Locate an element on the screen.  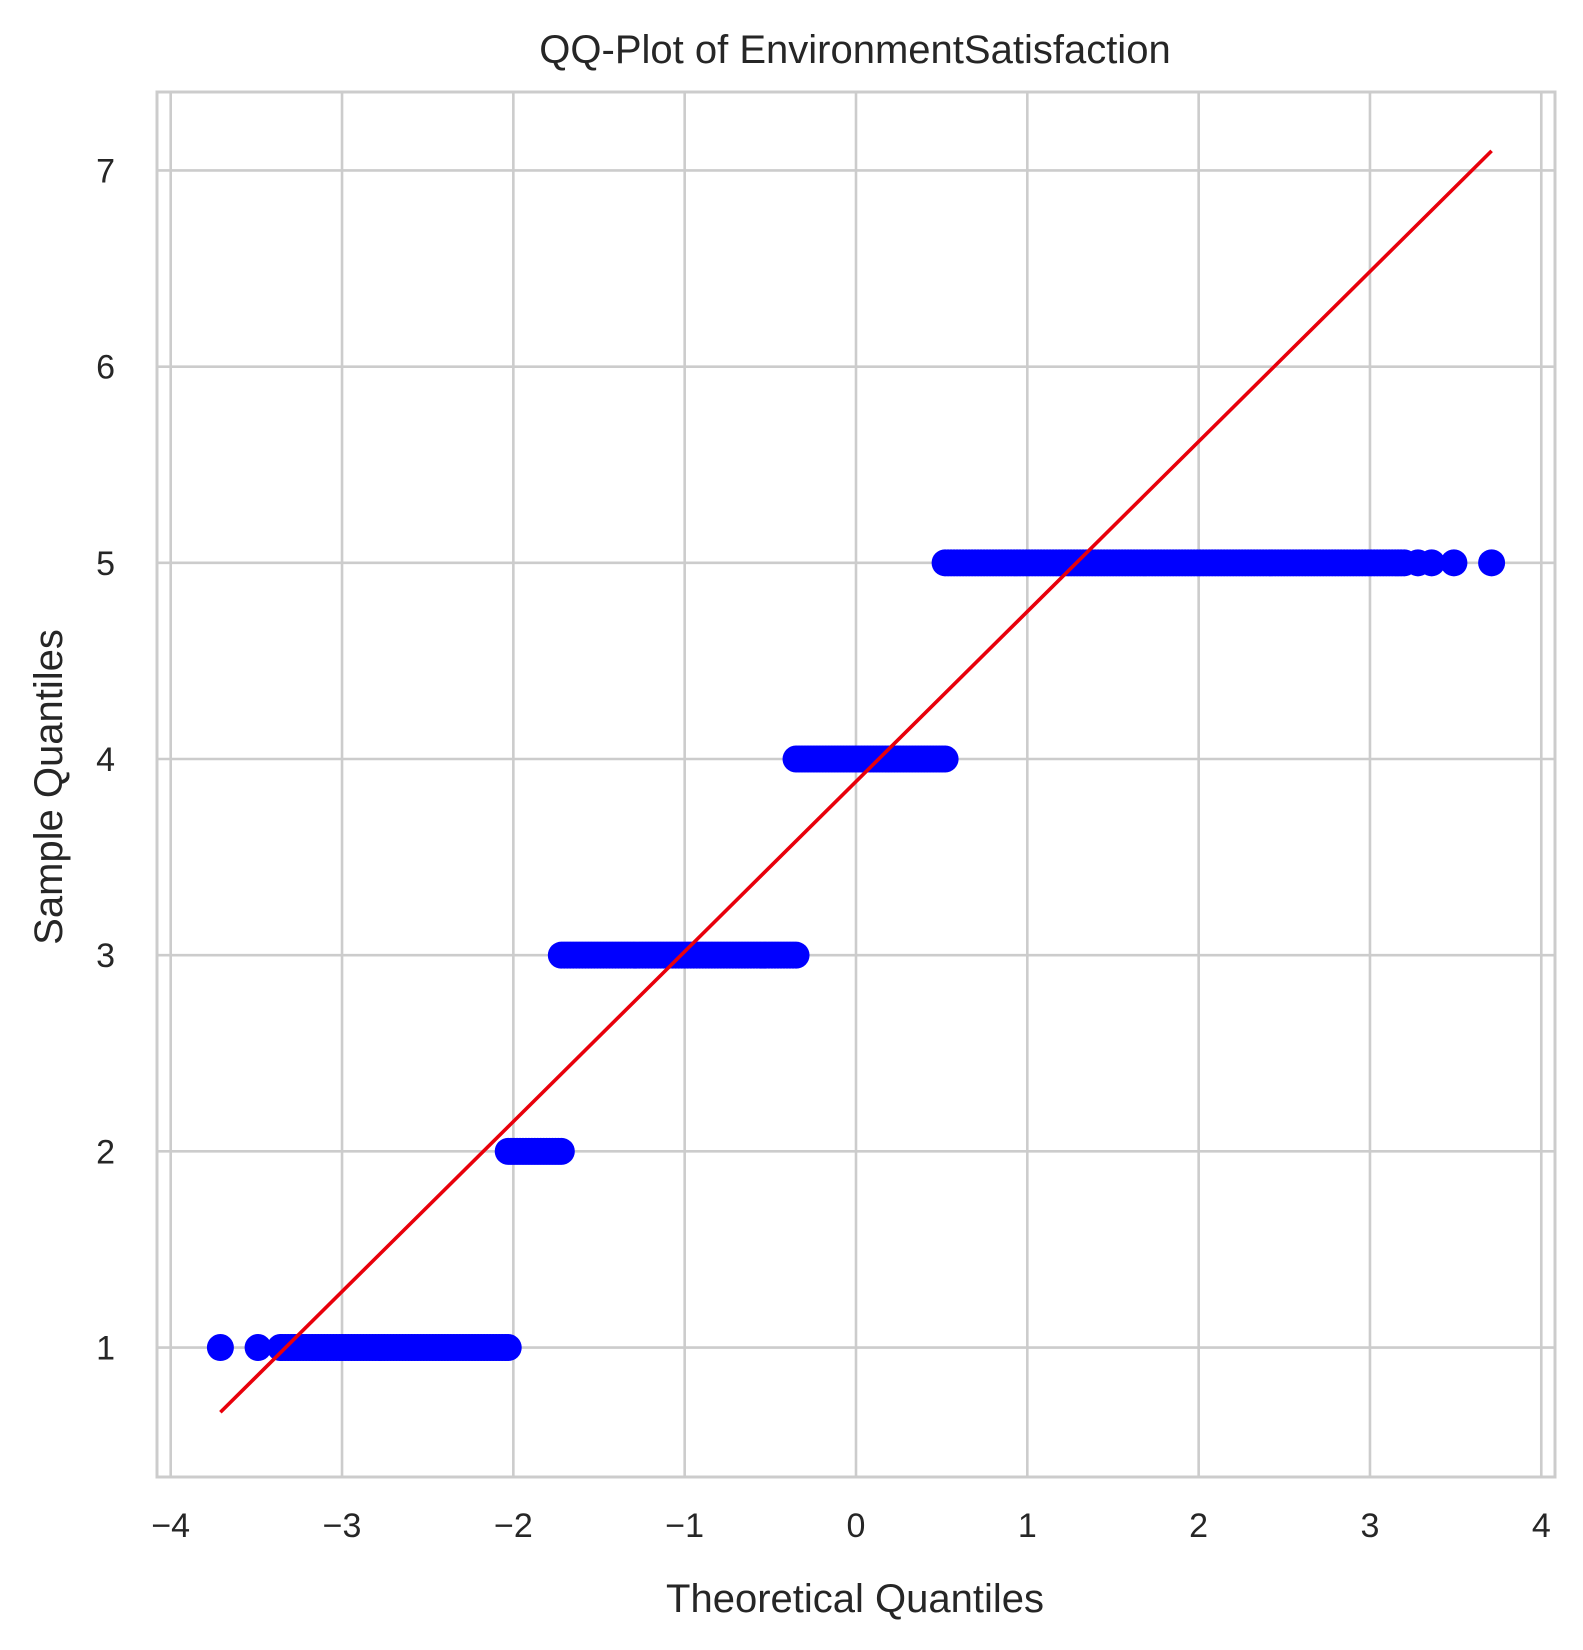
y-tick-labels: 1 2 3 4 5 6 7 is located at coordinates (105, 759).